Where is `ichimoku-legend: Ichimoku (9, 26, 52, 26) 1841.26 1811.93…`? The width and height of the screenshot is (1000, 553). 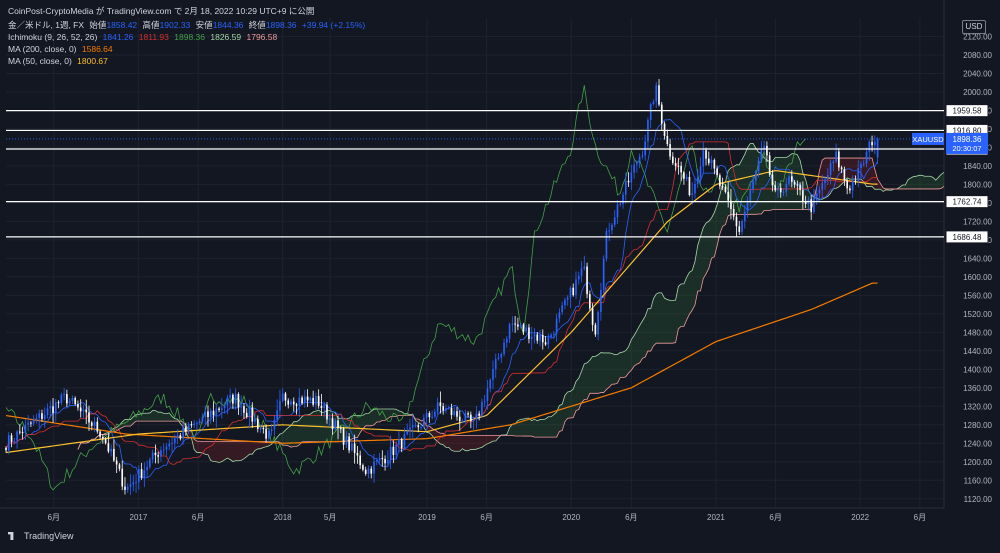
ichimoku-legend: Ichimoku (9, 26, 52, 26) 1841.26 1811.93… is located at coordinates (144, 37).